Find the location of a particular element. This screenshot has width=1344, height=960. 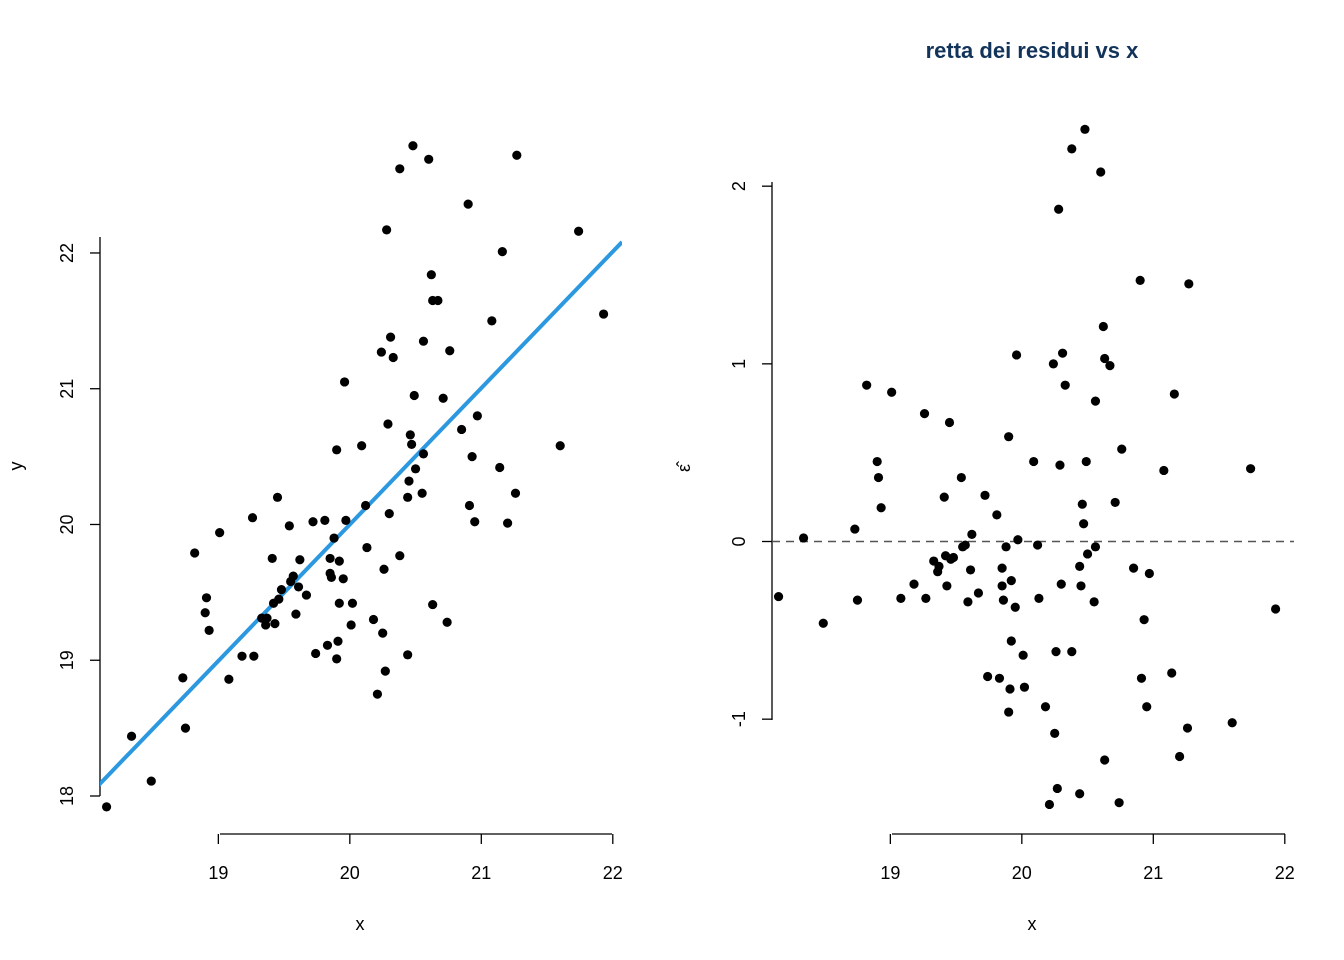

right-y-tick-label: 2 is located at coordinates (739, 186).